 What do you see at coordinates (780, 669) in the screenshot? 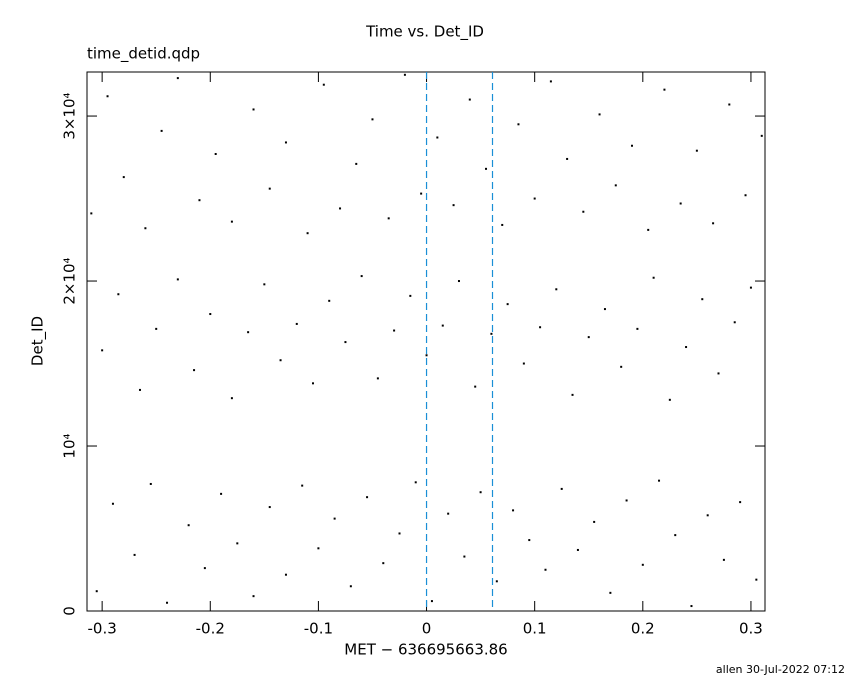
I see `footer: allen 30-Jul-2022 07:12` at bounding box center [780, 669].